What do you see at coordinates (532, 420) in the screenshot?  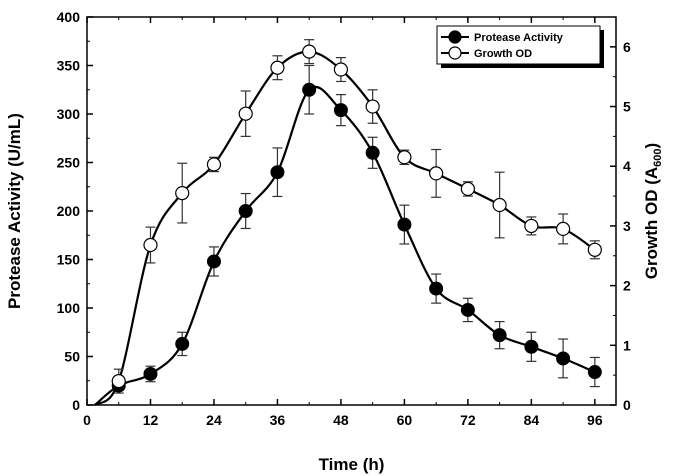 I see `x-tick-label: 84` at bounding box center [532, 420].